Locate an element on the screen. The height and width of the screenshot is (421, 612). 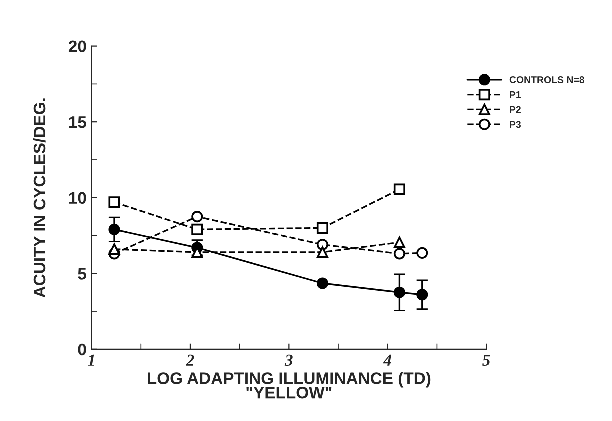
x-tick-label: 2 is located at coordinates (190, 360).